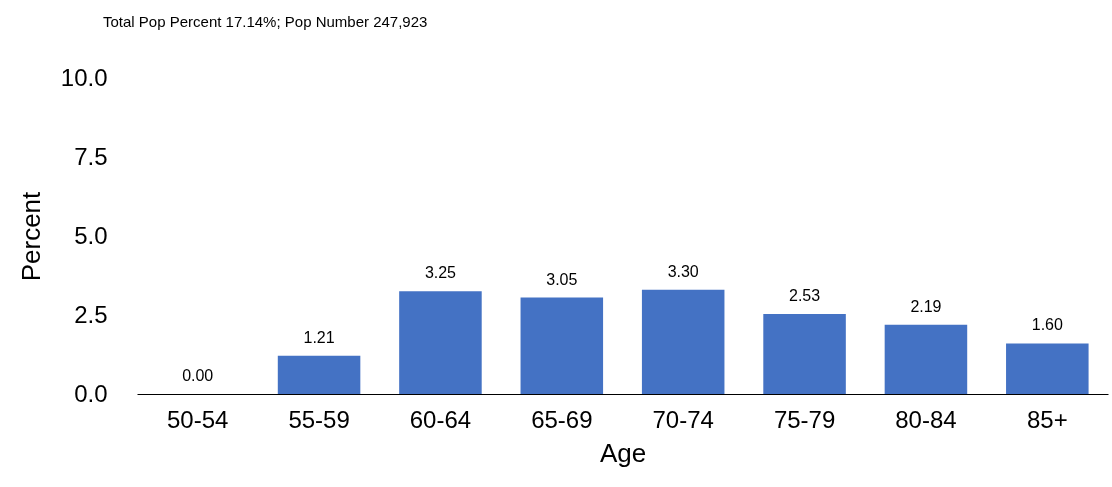  What do you see at coordinates (91, 393) in the screenshot?
I see `y-tick-label: 0.0` at bounding box center [91, 393].